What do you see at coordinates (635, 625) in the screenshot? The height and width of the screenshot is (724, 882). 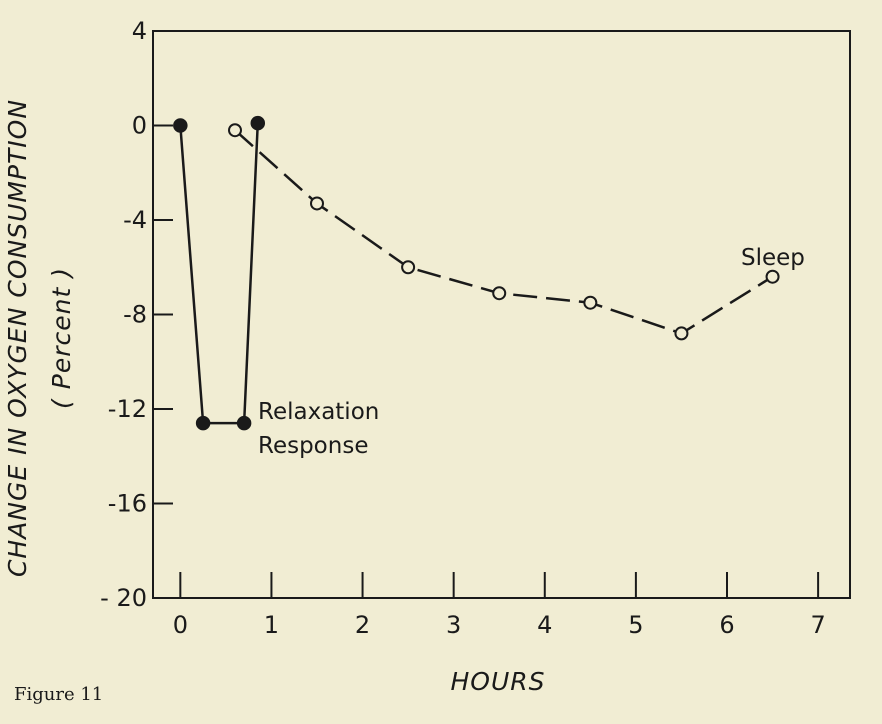 I see `x-tick-label: 5` at bounding box center [635, 625].